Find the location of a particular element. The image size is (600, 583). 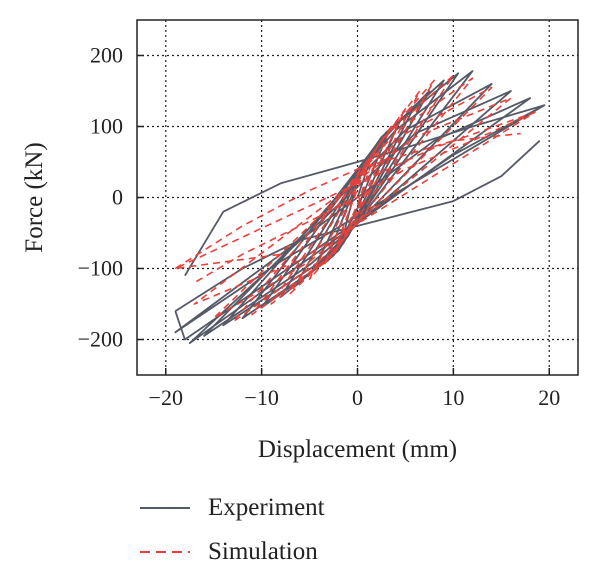

y-tick-label: −100 is located at coordinates (100, 268).